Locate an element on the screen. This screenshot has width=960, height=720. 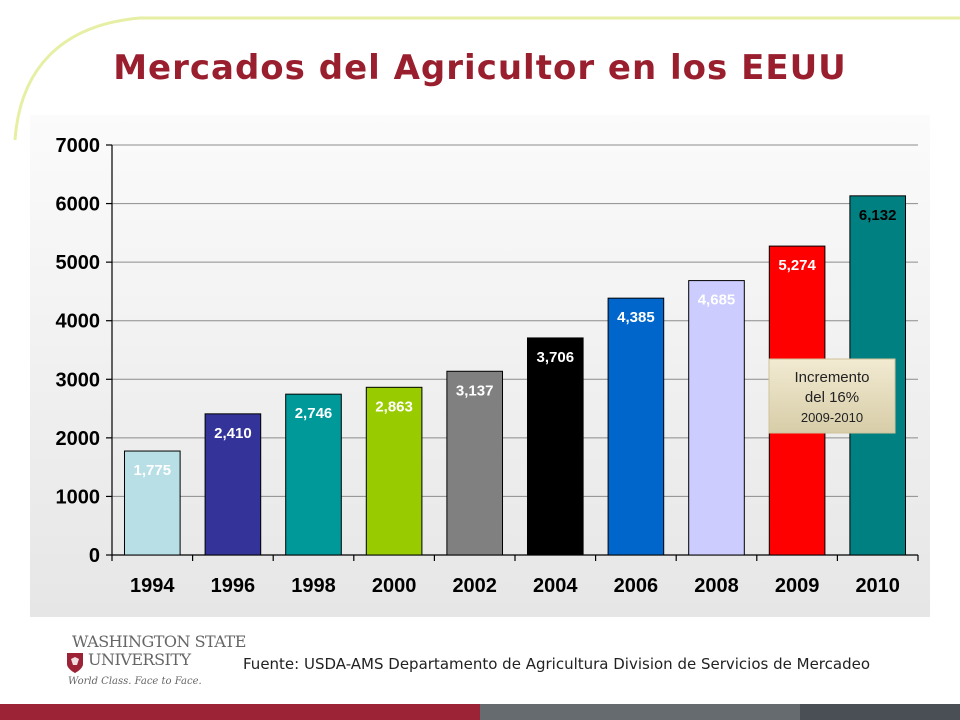
x-tick-label: 2000 is located at coordinates (394, 586).